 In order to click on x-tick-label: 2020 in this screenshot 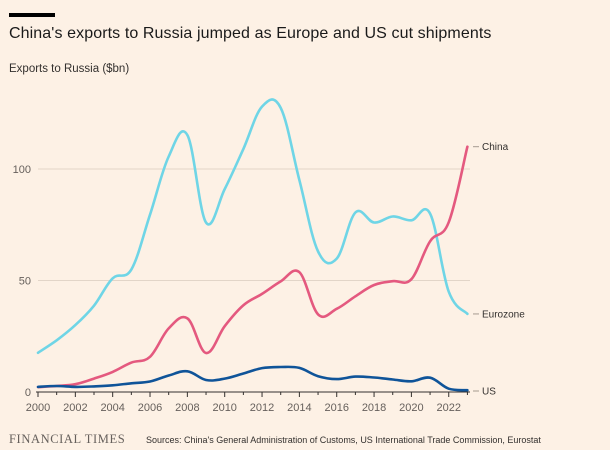, I will do `click(411, 408)`.